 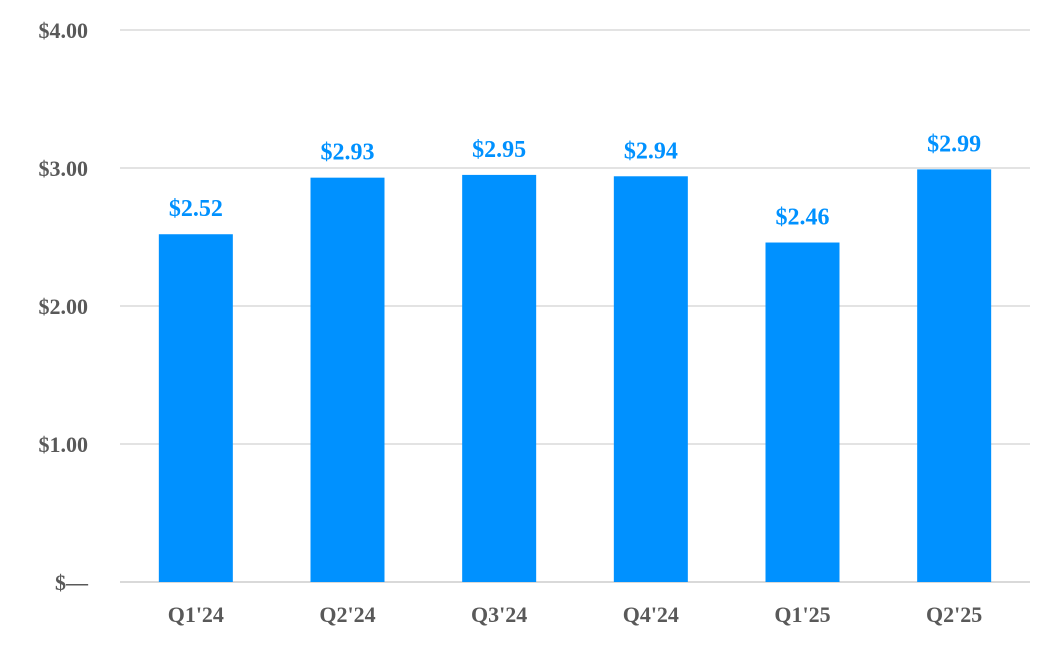 What do you see at coordinates (575, 180) in the screenshot?
I see `data-labels: $2.52 $2.93 $2.95 $2.94 $2.46 $2.99` at bounding box center [575, 180].